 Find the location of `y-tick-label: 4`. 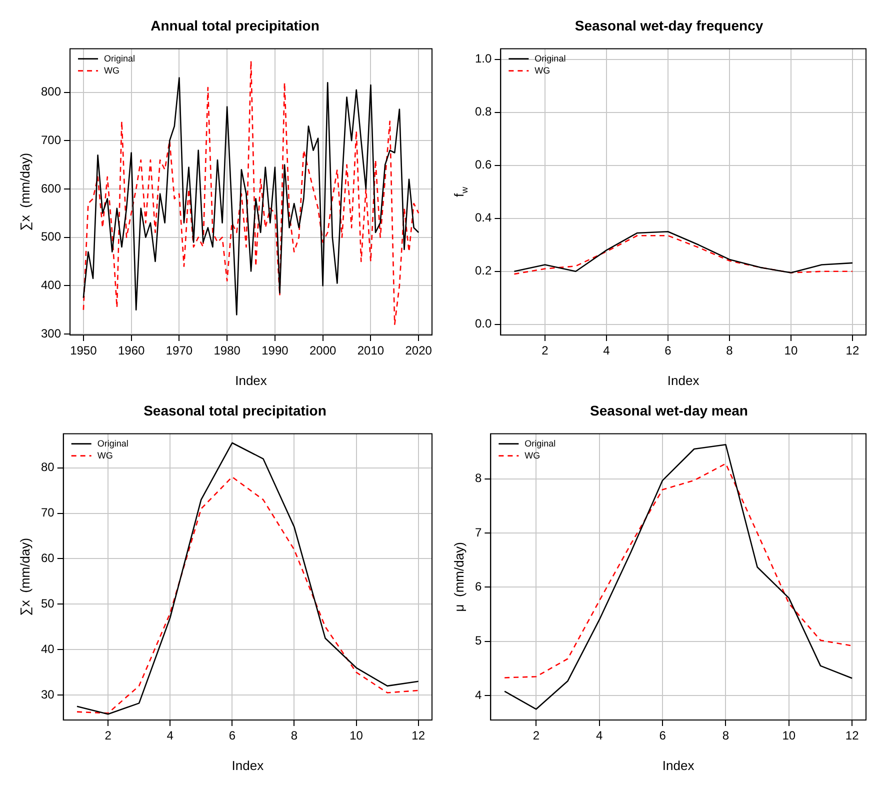

y-tick-label: 4 is located at coordinates (478, 695).